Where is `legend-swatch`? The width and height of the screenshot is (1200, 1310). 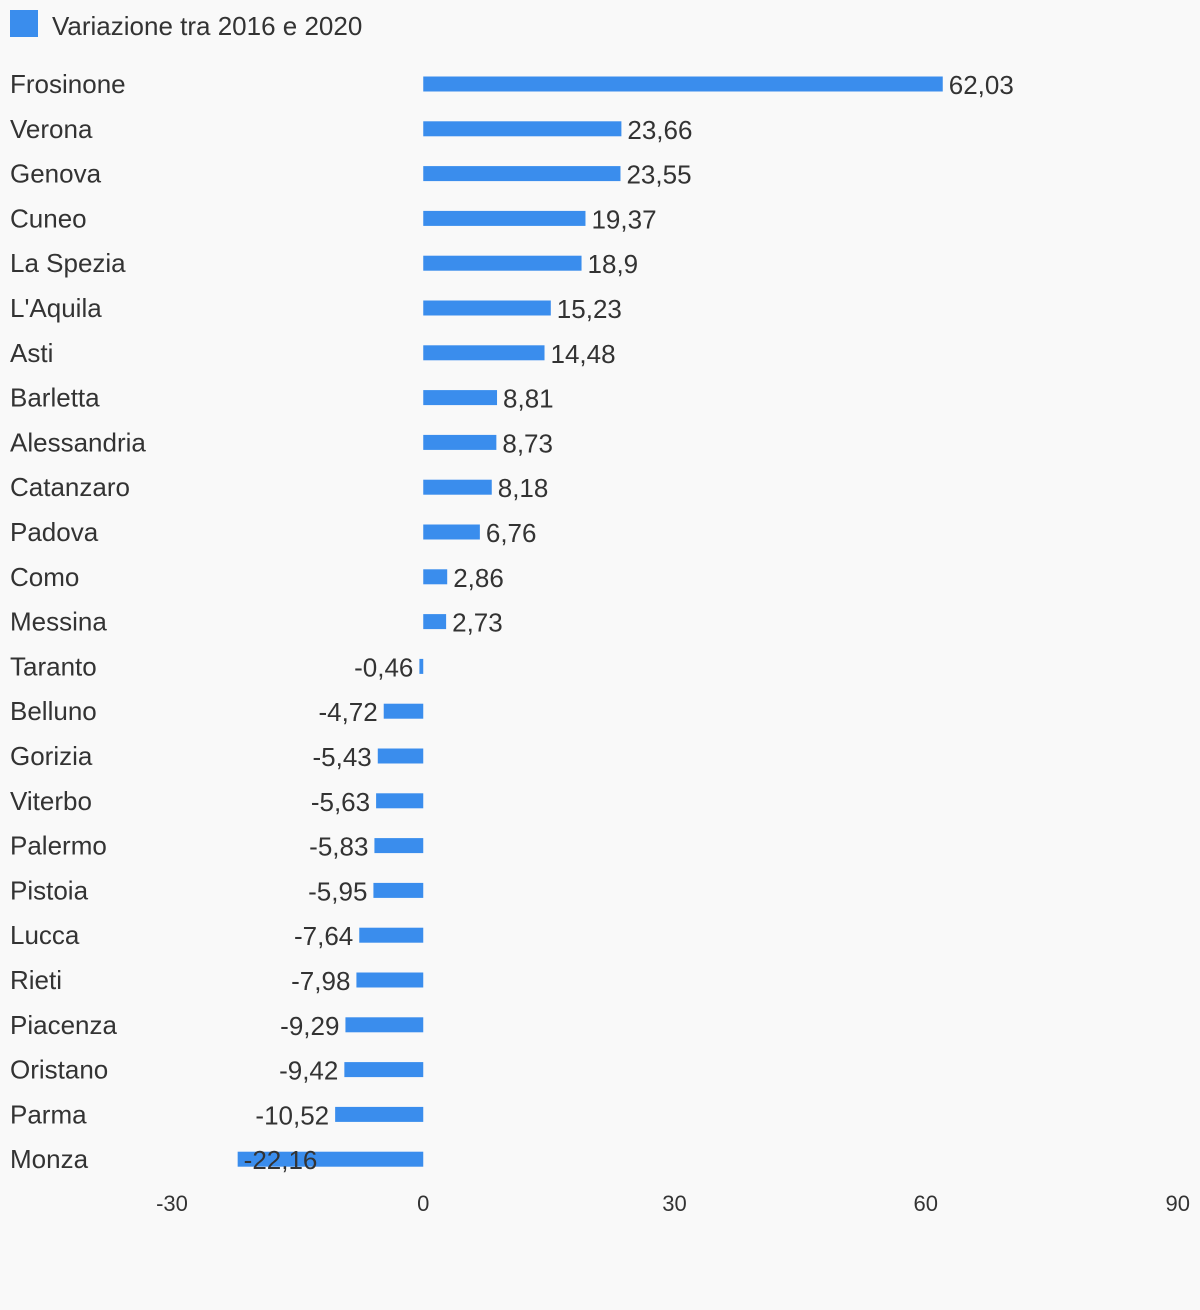 legend-swatch is located at coordinates (24, 23).